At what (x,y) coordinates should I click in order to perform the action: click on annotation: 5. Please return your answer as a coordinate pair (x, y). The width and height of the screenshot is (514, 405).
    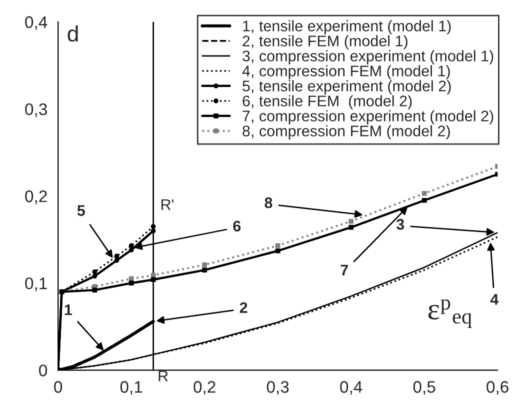
    Looking at the image, I should click on (81, 210).